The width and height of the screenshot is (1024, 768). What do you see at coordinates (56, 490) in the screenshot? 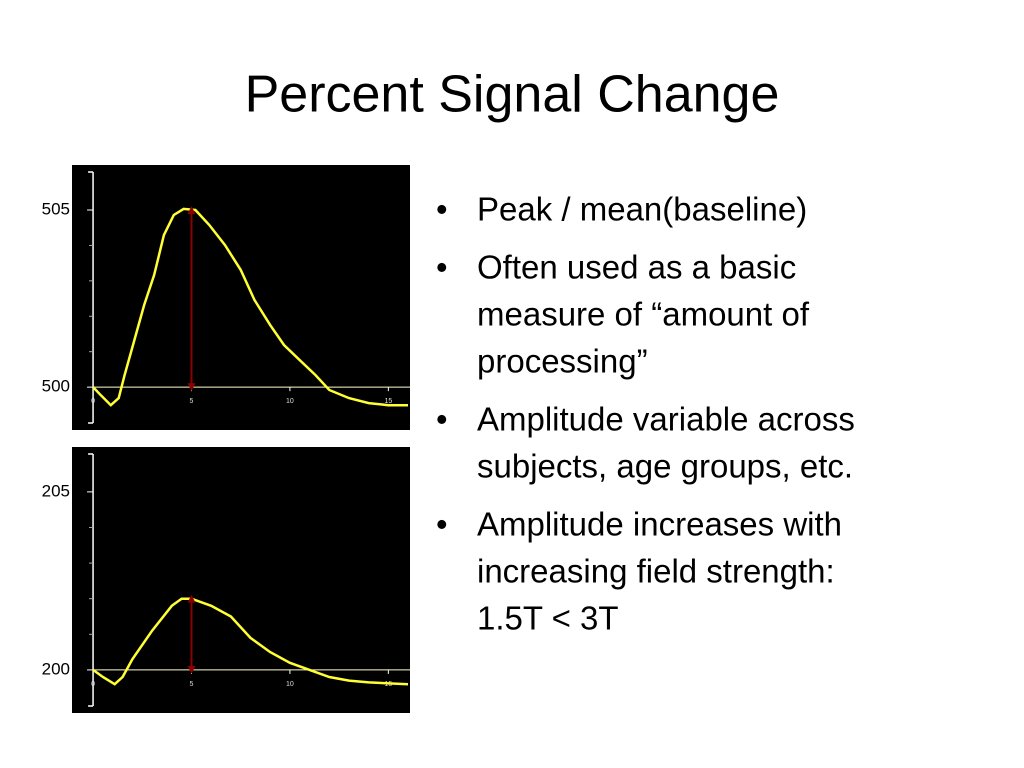
I see `y-tick-label: 205` at bounding box center [56, 490].